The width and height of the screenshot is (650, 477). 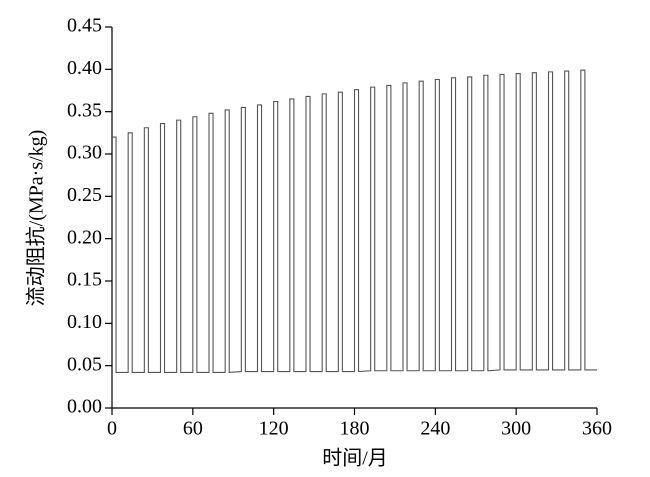 What do you see at coordinates (36, 218) in the screenshot?
I see `y-axis-label: 流动阻抗/(MPa·s/kg)` at bounding box center [36, 218].